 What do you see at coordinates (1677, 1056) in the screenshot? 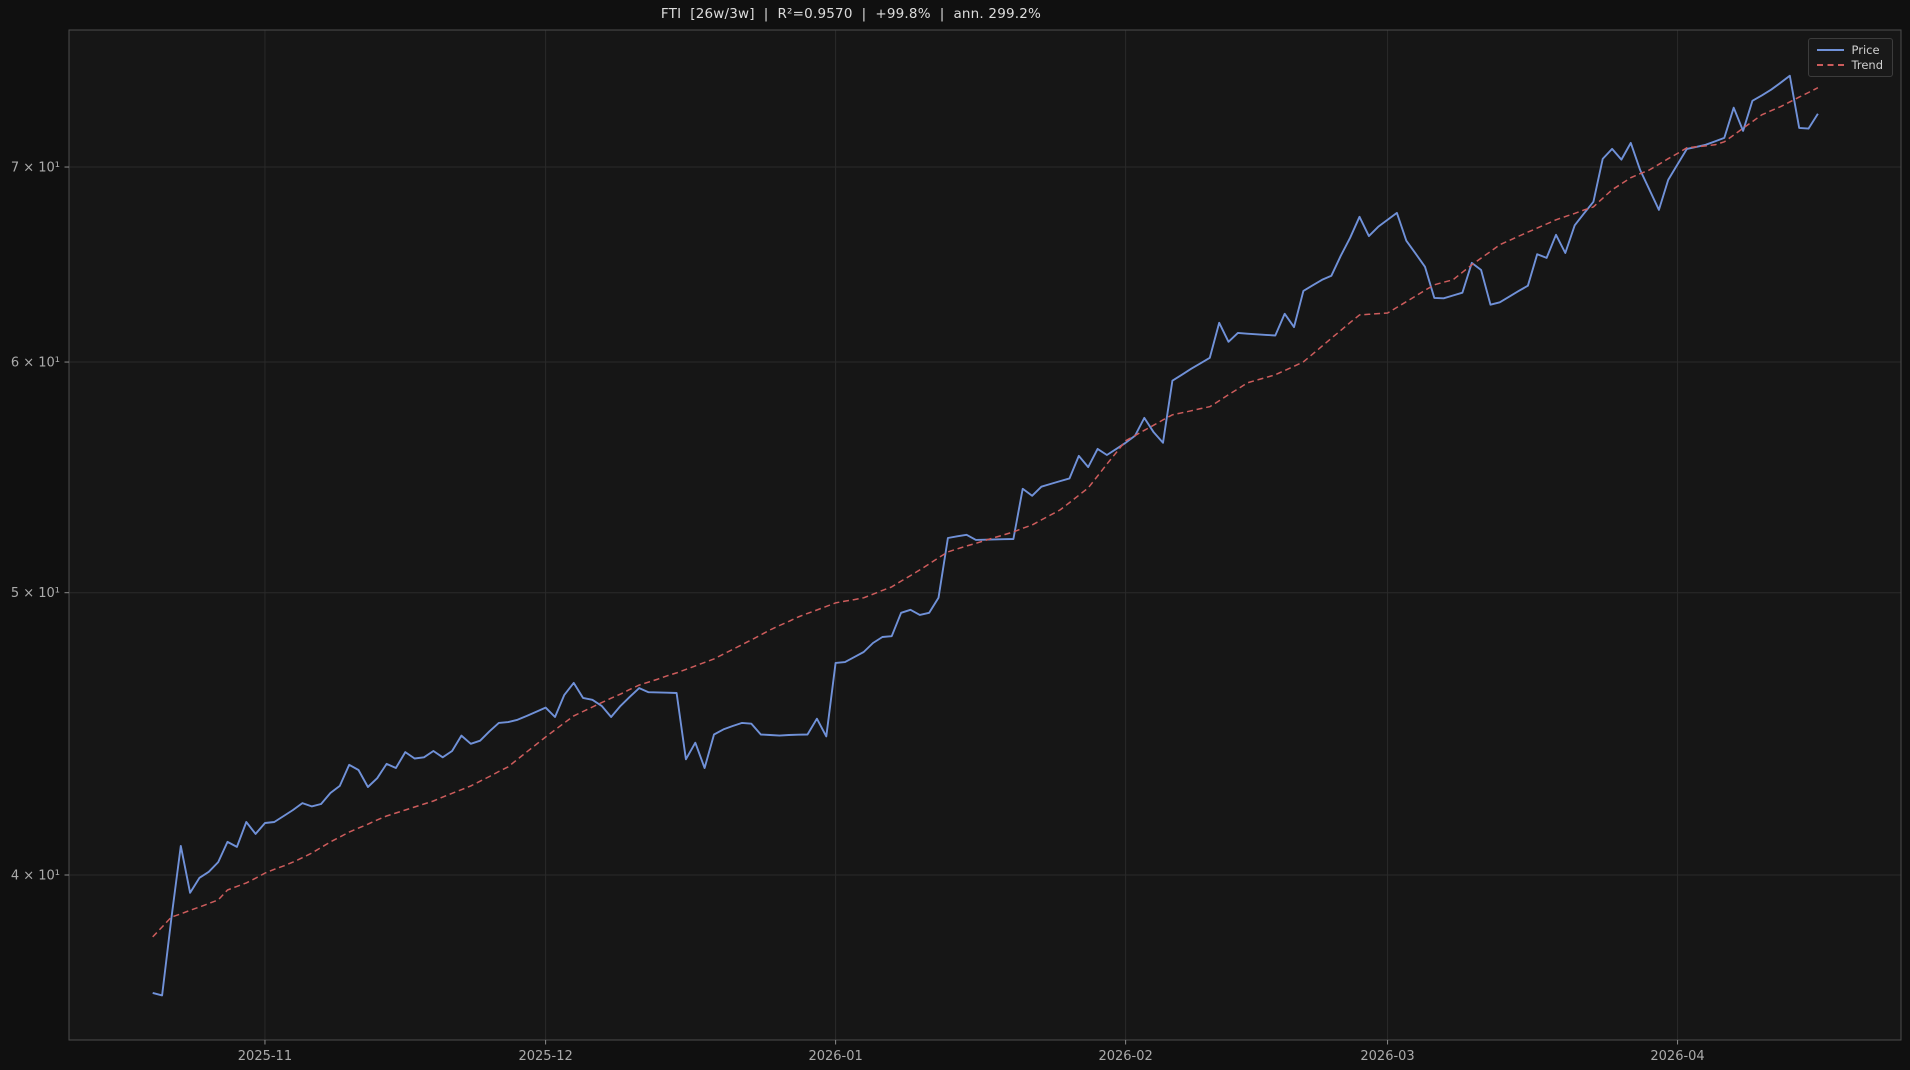
I see `x-tick-label: 2026-04` at bounding box center [1677, 1056].